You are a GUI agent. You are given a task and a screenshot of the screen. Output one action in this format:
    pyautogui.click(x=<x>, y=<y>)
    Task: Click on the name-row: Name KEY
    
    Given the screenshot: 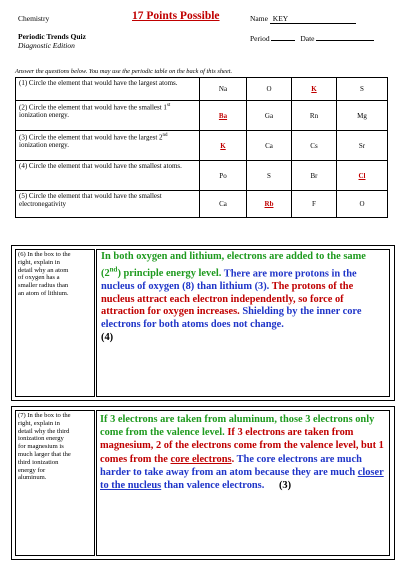 What is the action you would take?
    pyautogui.click(x=303, y=19)
    